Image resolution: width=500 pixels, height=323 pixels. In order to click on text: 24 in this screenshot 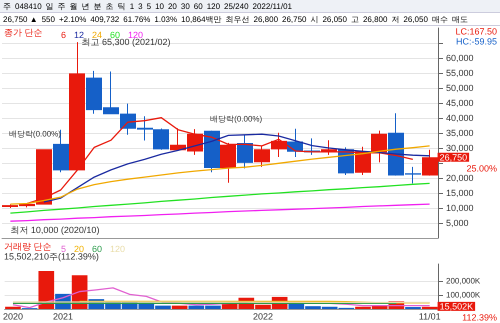, I will do `click(97, 35)`.